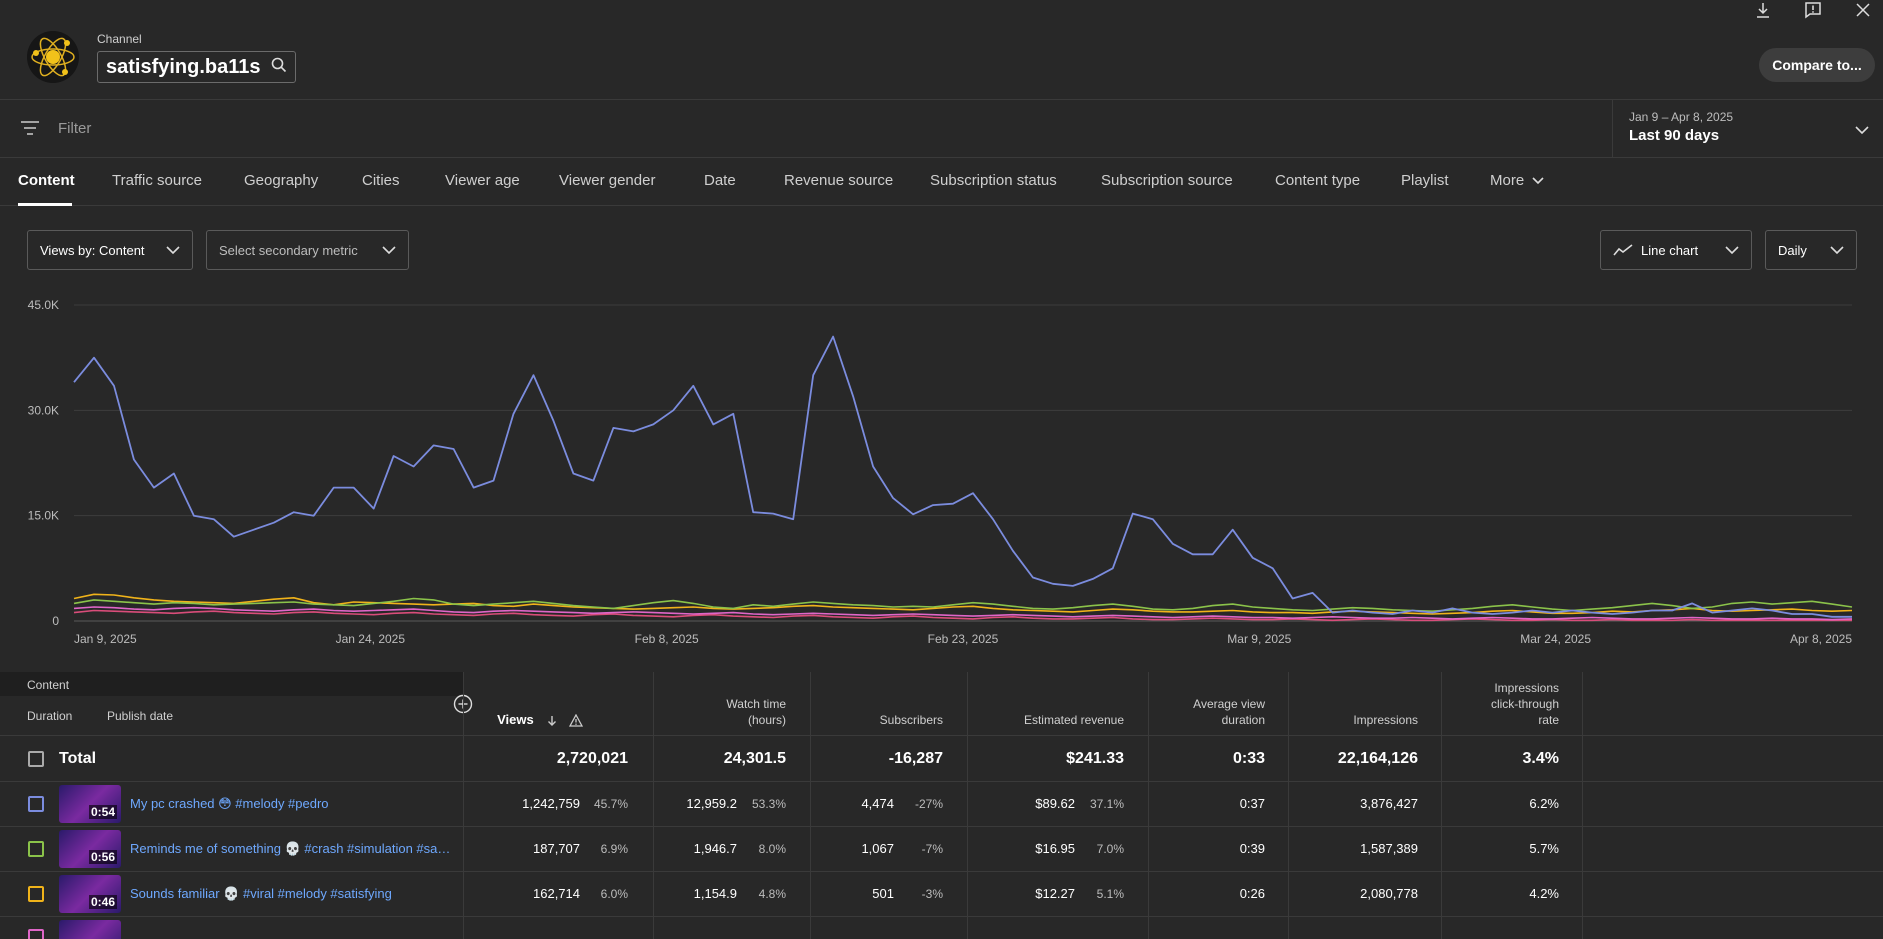  What do you see at coordinates (772, 894) in the screenshot?
I see `watch-time-percent: 4.8%` at bounding box center [772, 894].